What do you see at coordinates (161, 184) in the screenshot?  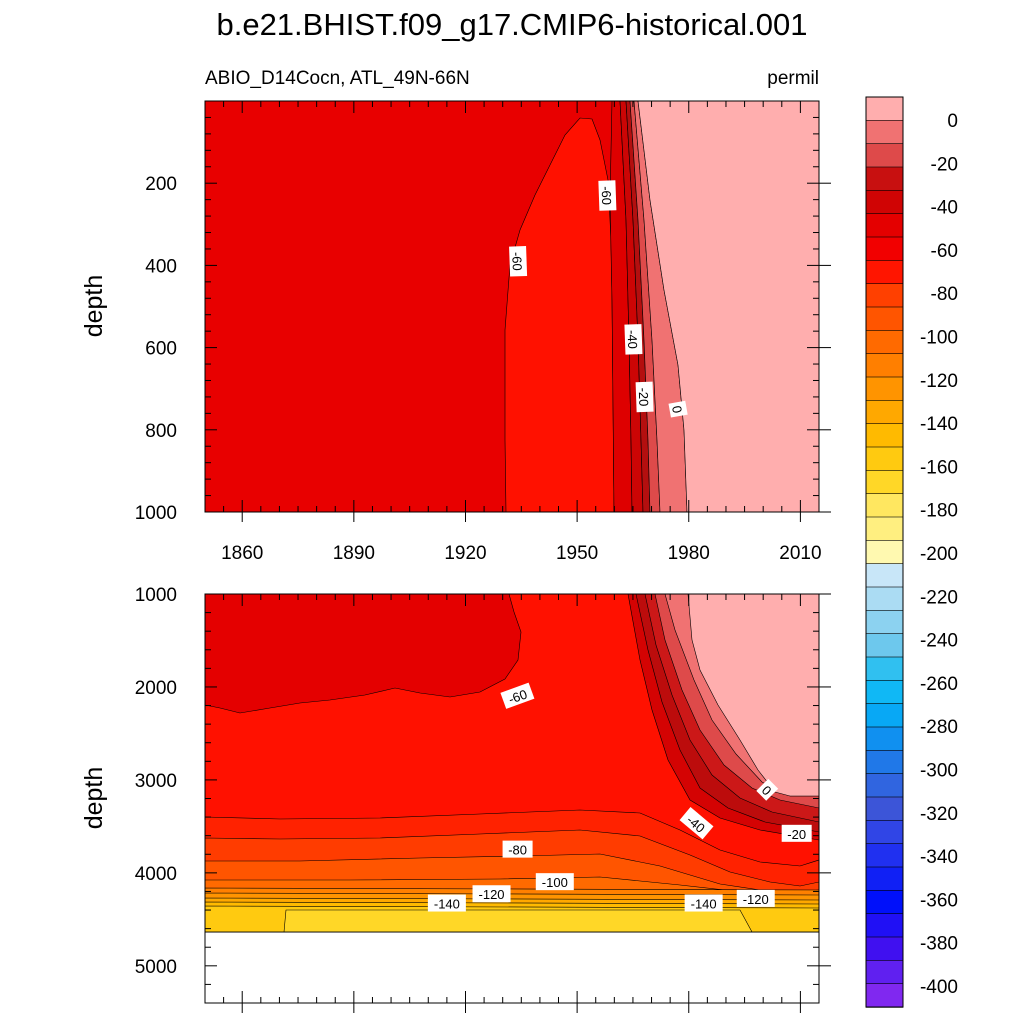 I see `y-tick-label: 200` at bounding box center [161, 184].